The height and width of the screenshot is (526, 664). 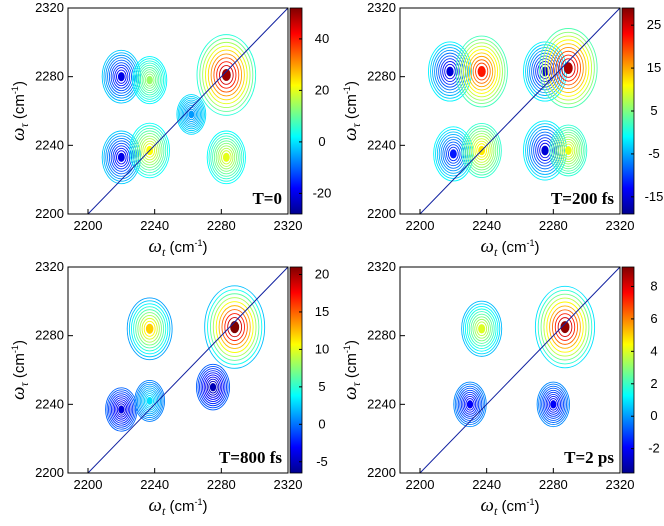 I want to click on y-tick-label: 2200, so click(x=49, y=472).